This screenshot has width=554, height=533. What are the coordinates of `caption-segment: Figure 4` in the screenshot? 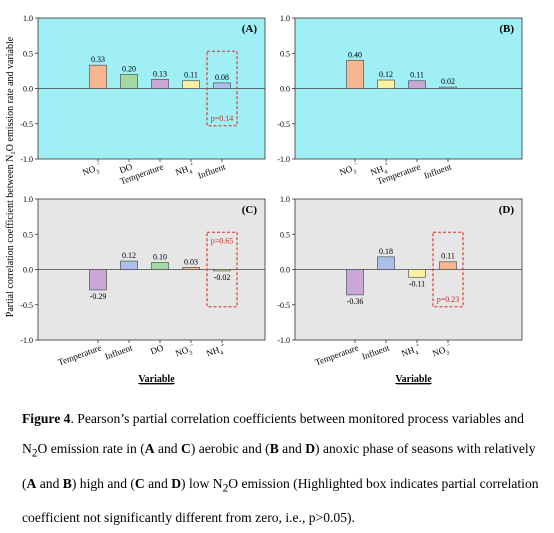 It's located at (46, 418).